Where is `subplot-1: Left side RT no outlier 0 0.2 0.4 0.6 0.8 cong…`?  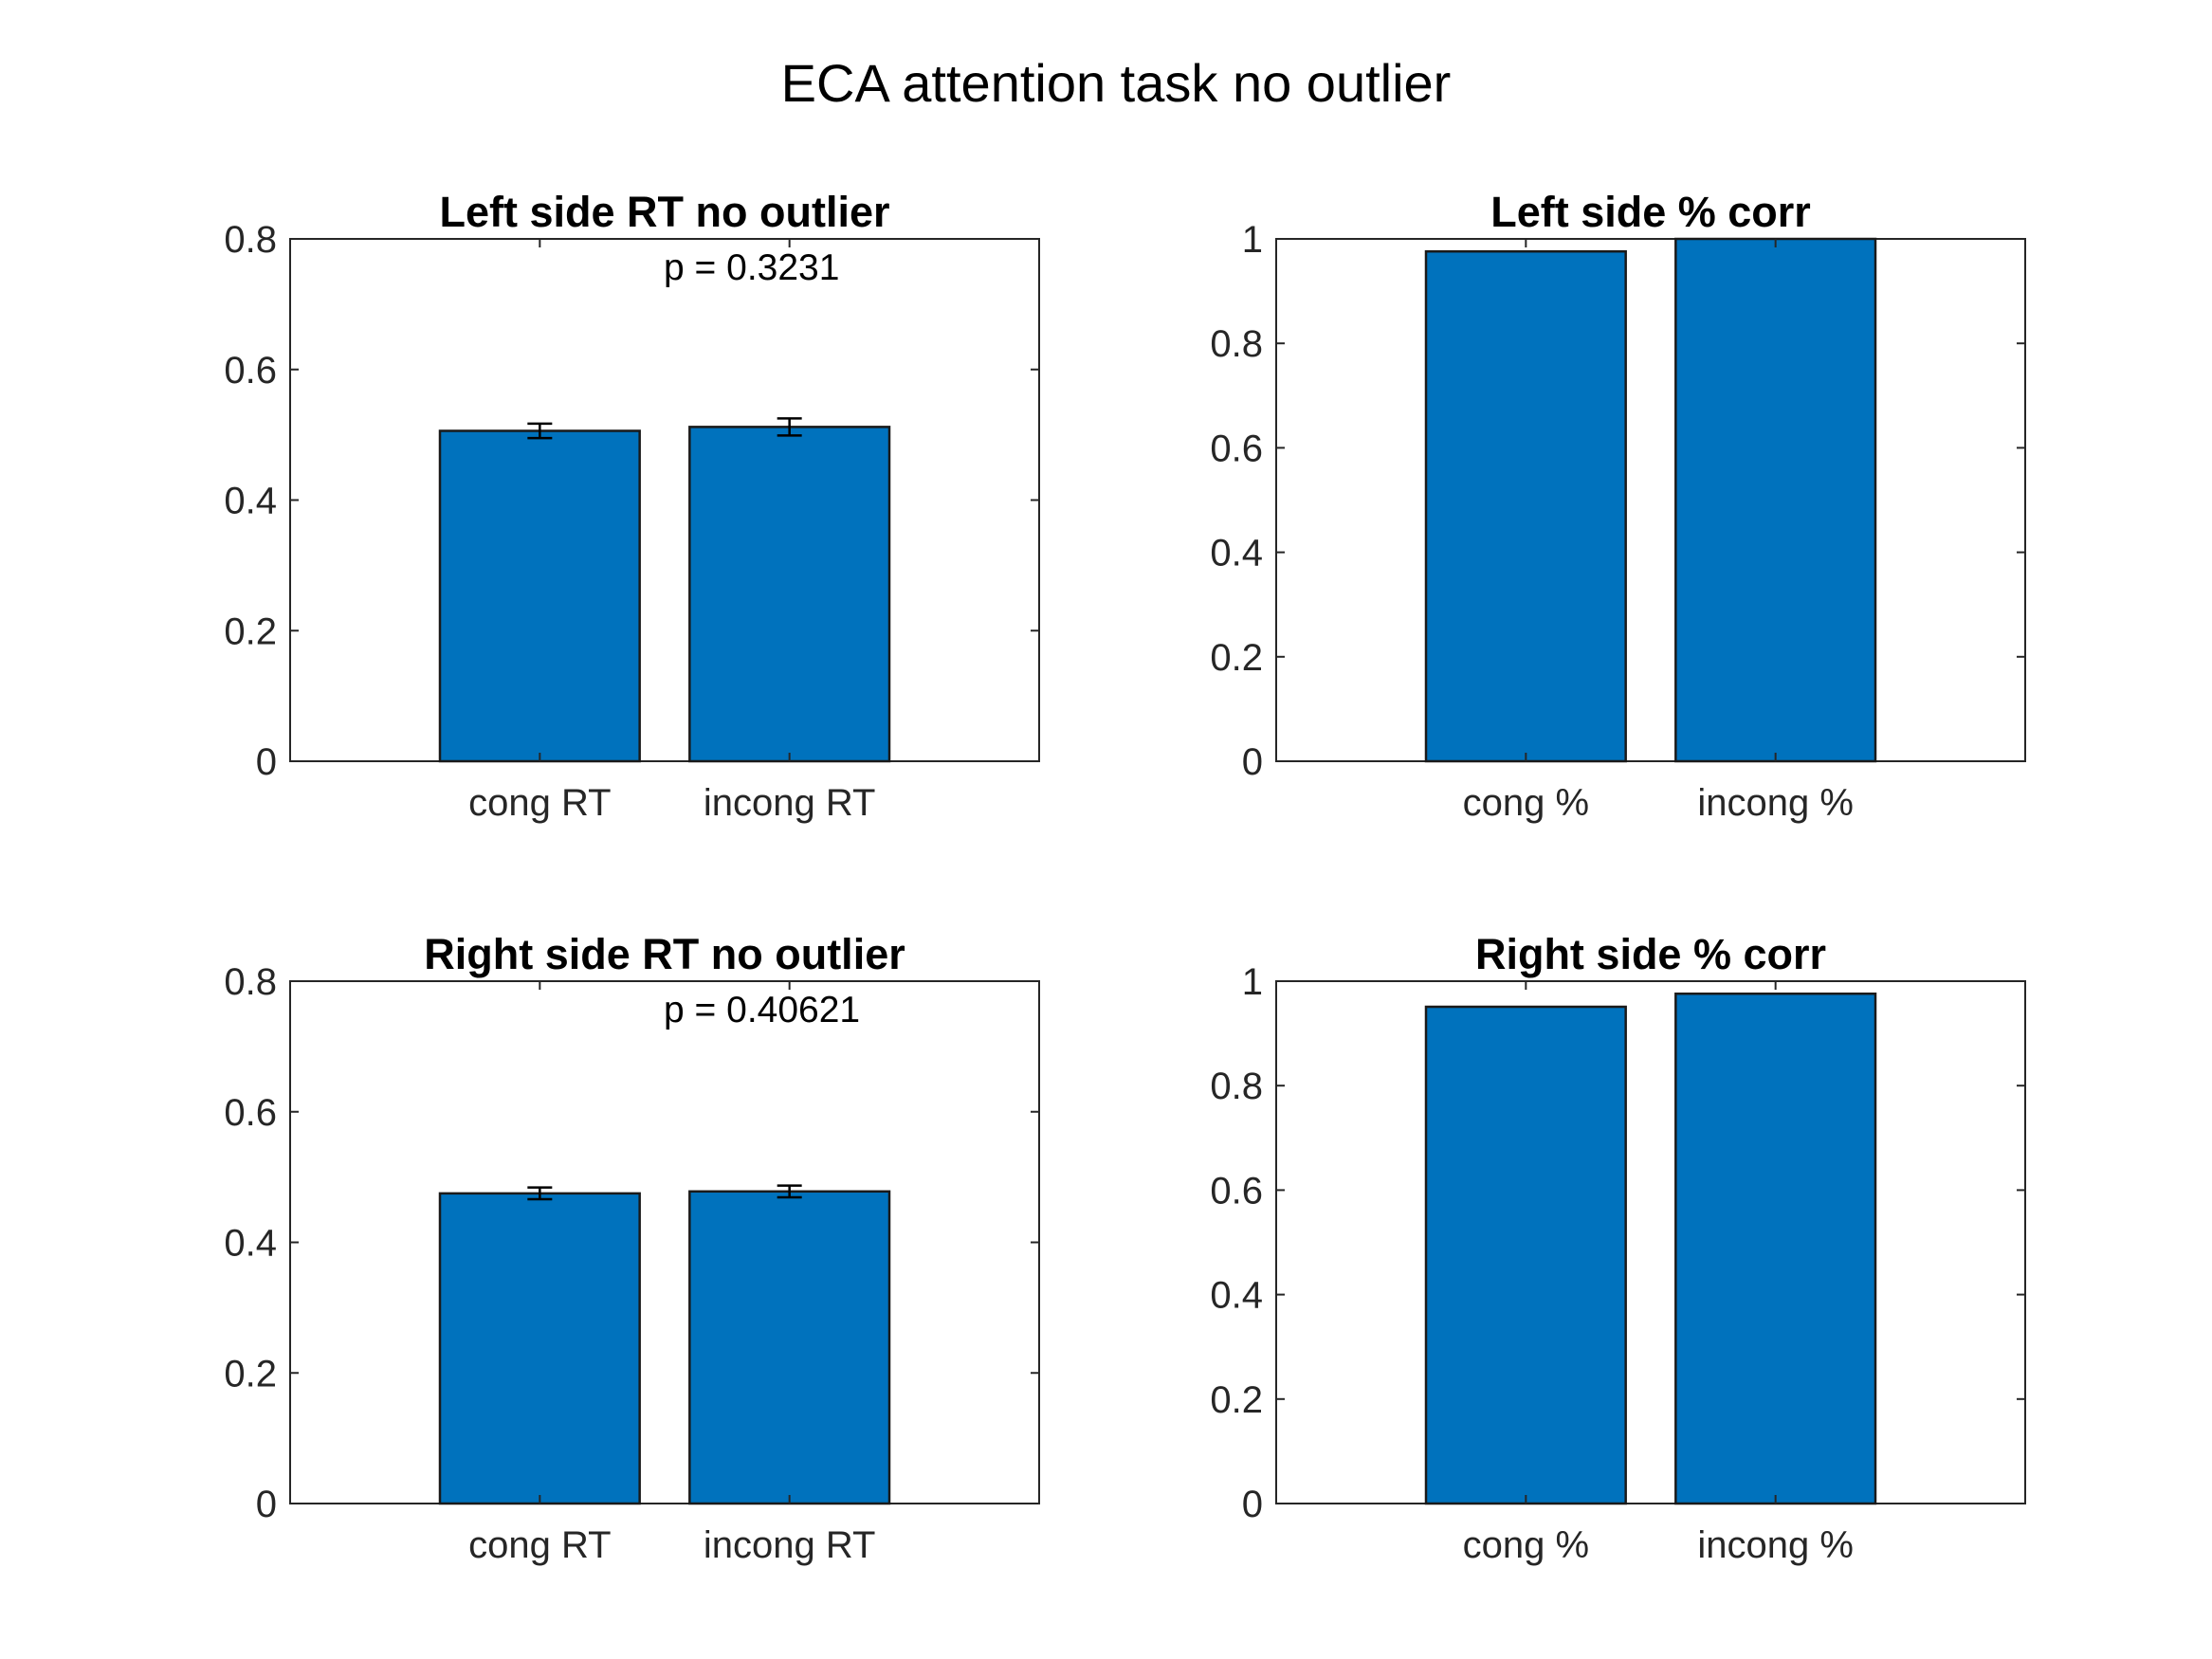 subplot-1: Left side RT no outlier 0 0.2 0.4 0.6 0.8 cong… is located at coordinates (632, 506).